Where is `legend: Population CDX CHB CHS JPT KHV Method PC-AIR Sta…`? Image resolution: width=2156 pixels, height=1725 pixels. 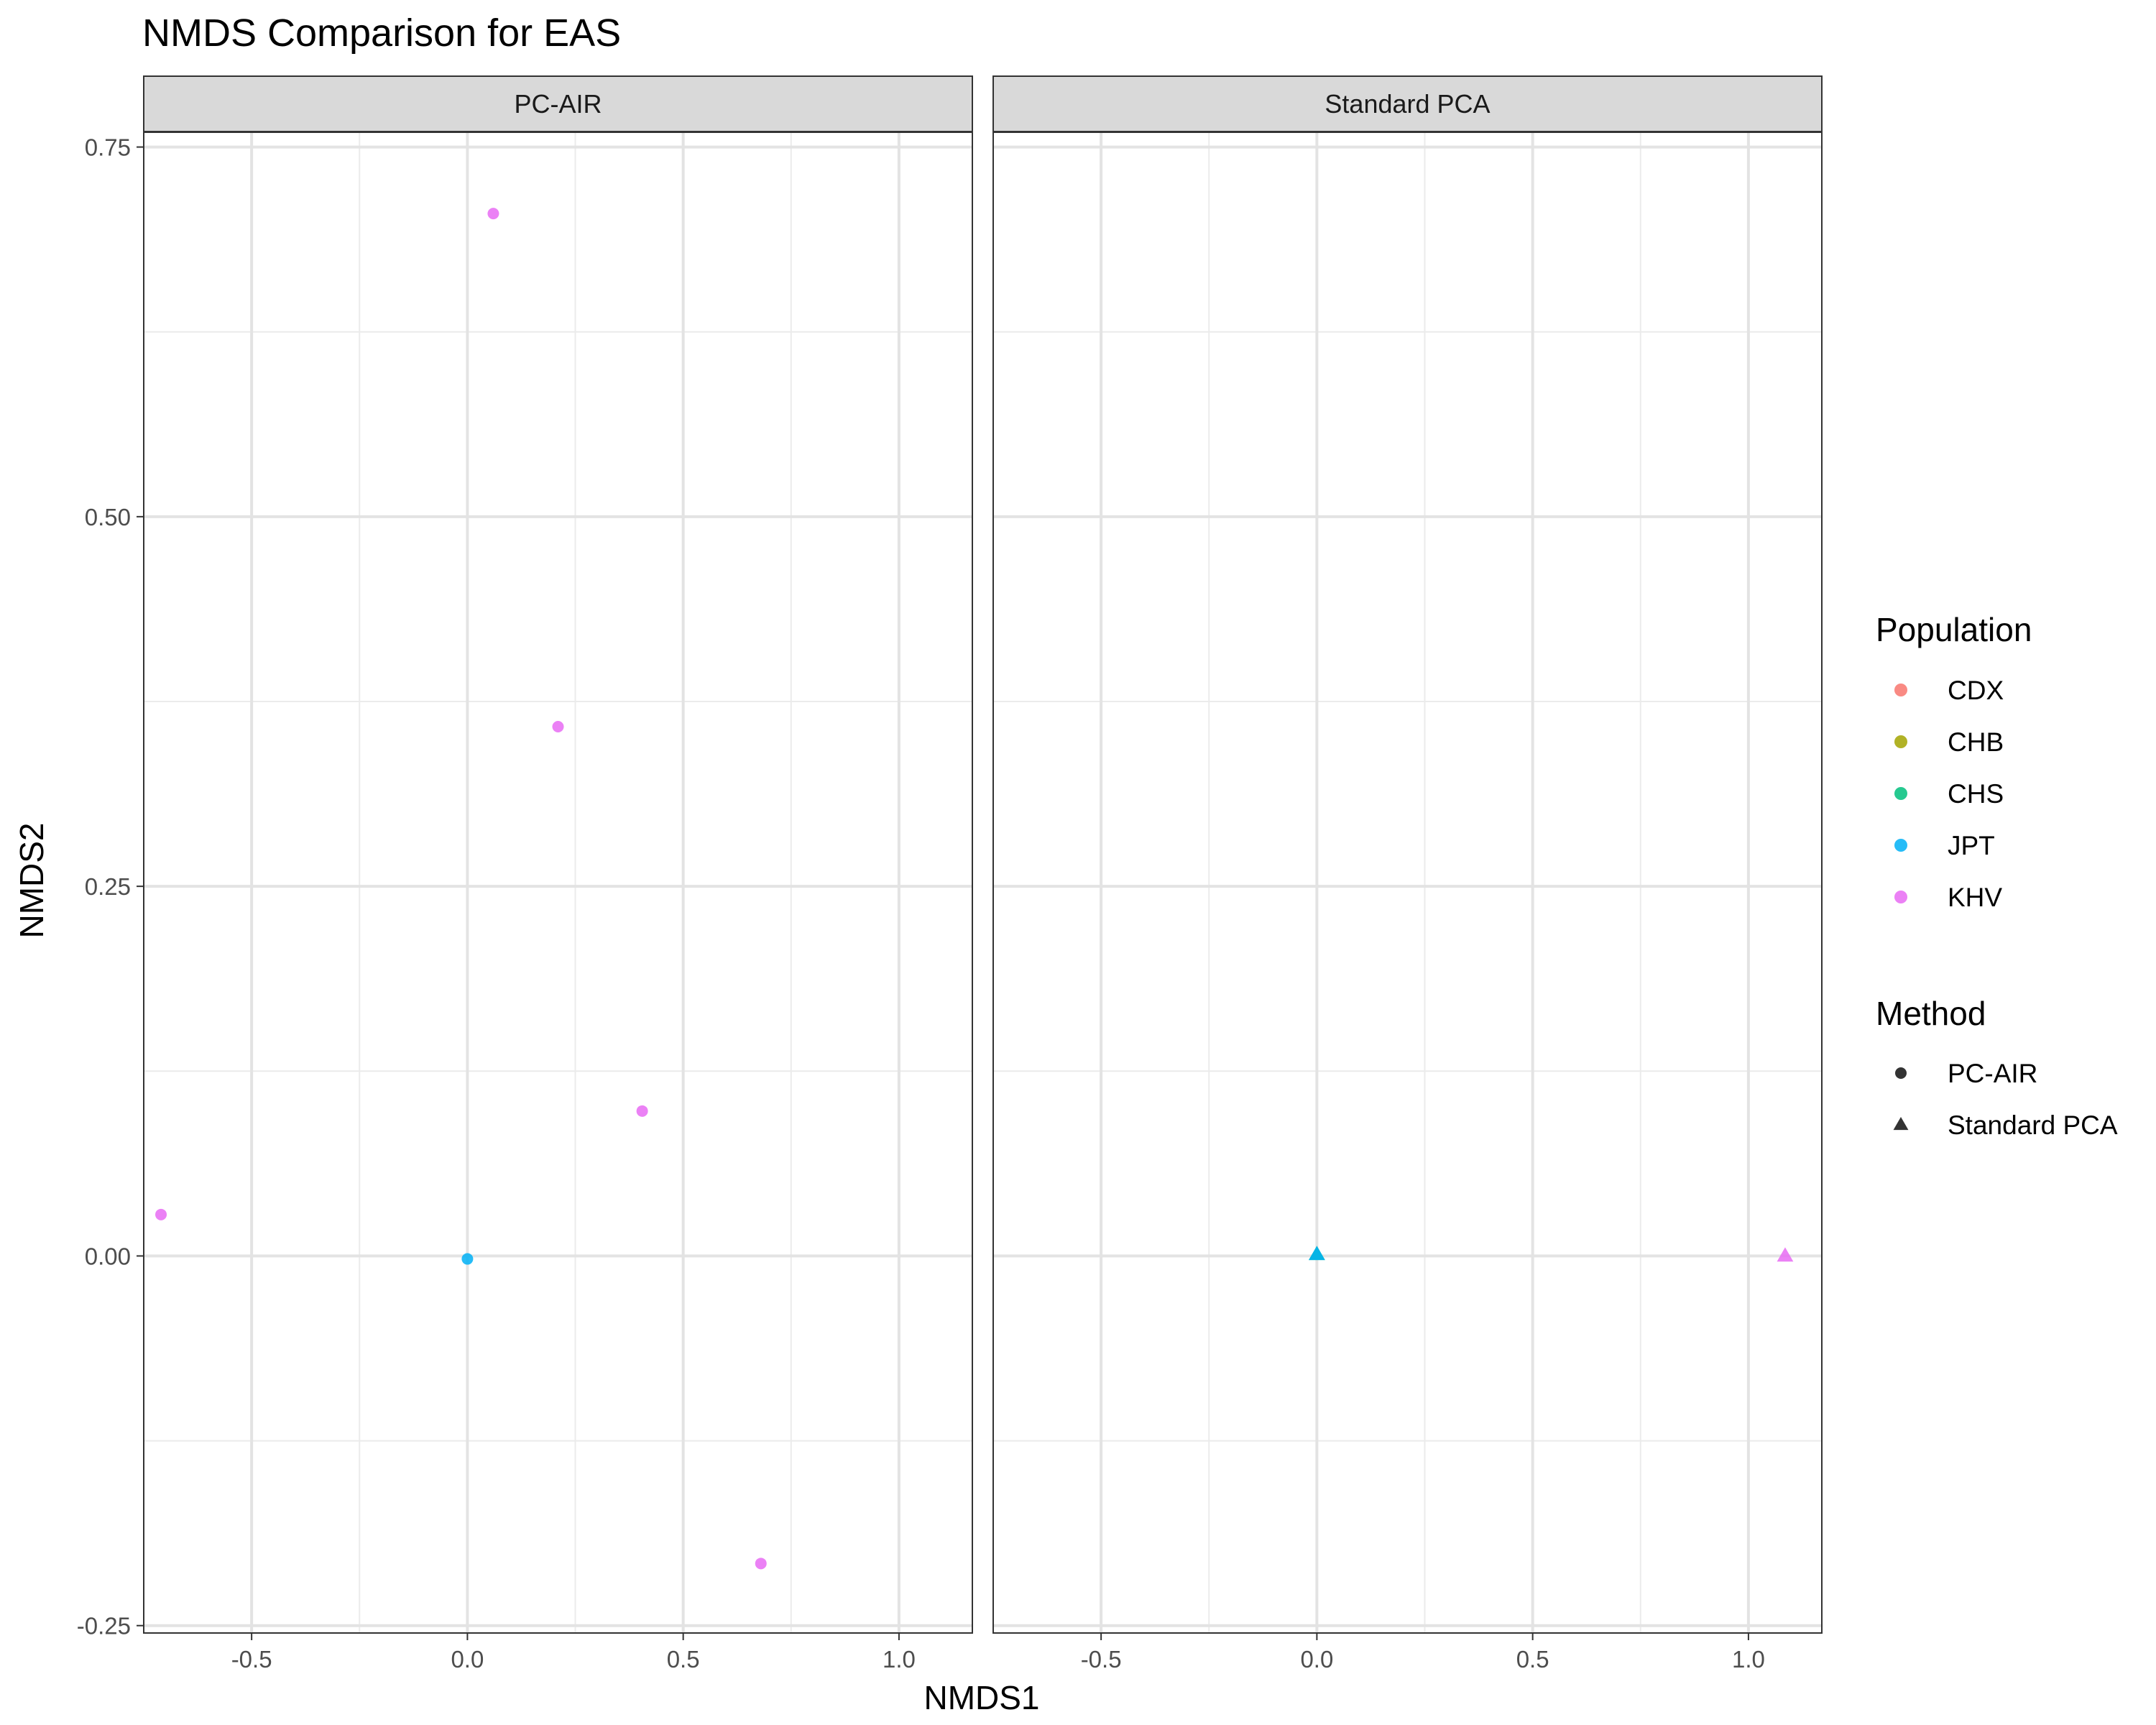
legend: Population CDX CHB CHS JPT KHV Method PC-AIR Sta… is located at coordinates (1997, 875).